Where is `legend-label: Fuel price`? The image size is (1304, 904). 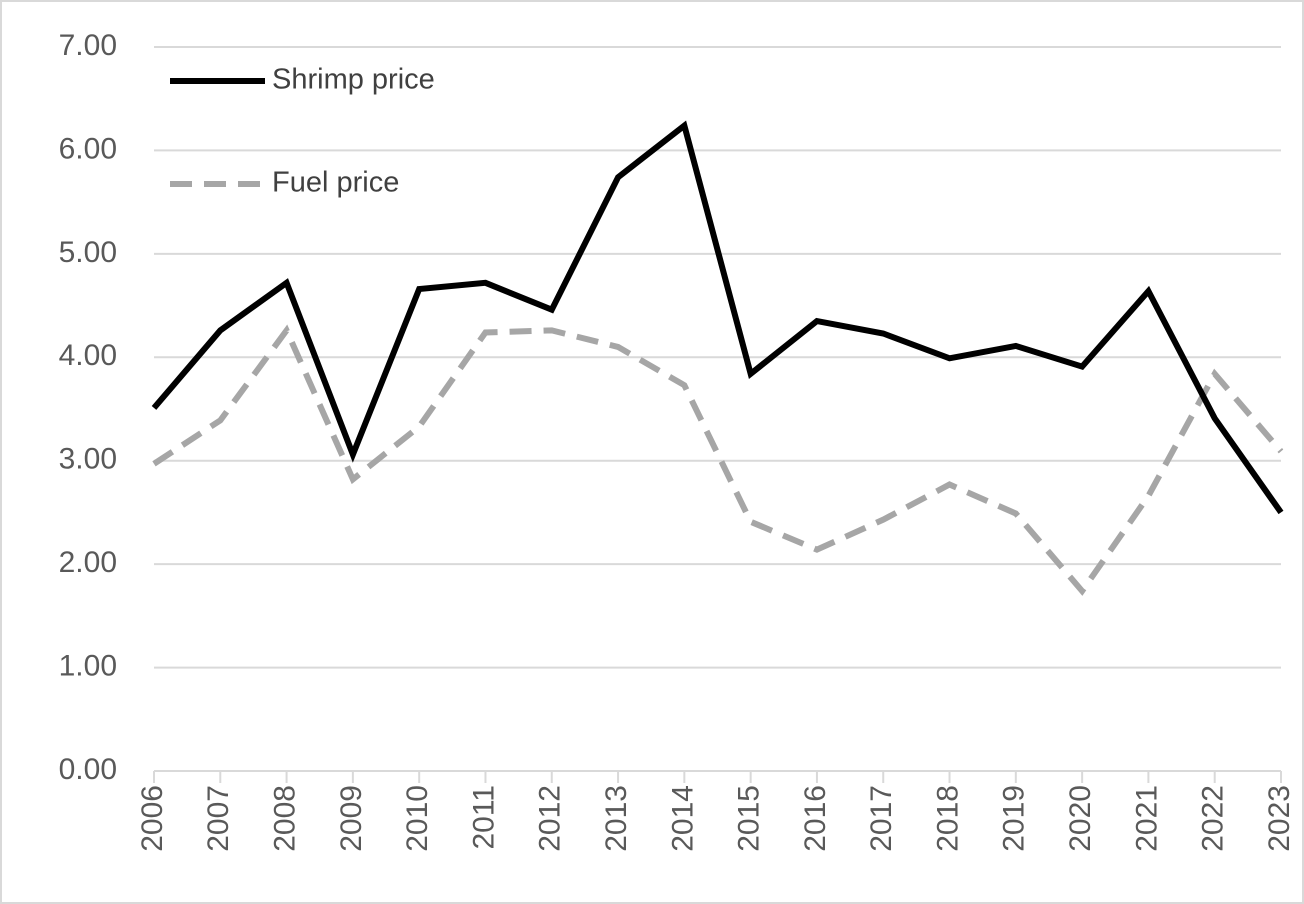
legend-label: Fuel price is located at coordinates (335, 183).